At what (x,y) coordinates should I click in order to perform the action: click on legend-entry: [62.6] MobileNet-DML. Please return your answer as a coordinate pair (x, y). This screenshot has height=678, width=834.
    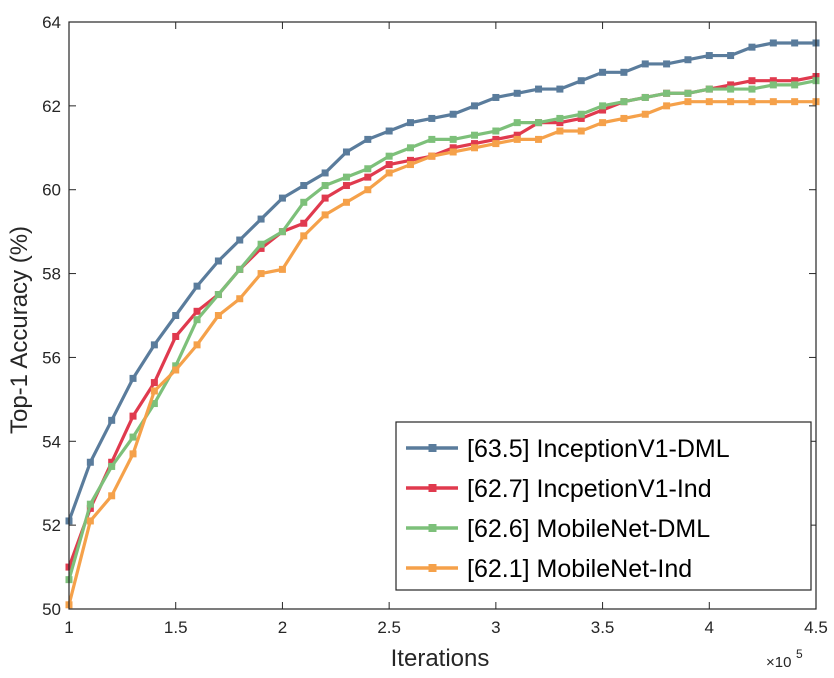
    Looking at the image, I should click on (558, 529).